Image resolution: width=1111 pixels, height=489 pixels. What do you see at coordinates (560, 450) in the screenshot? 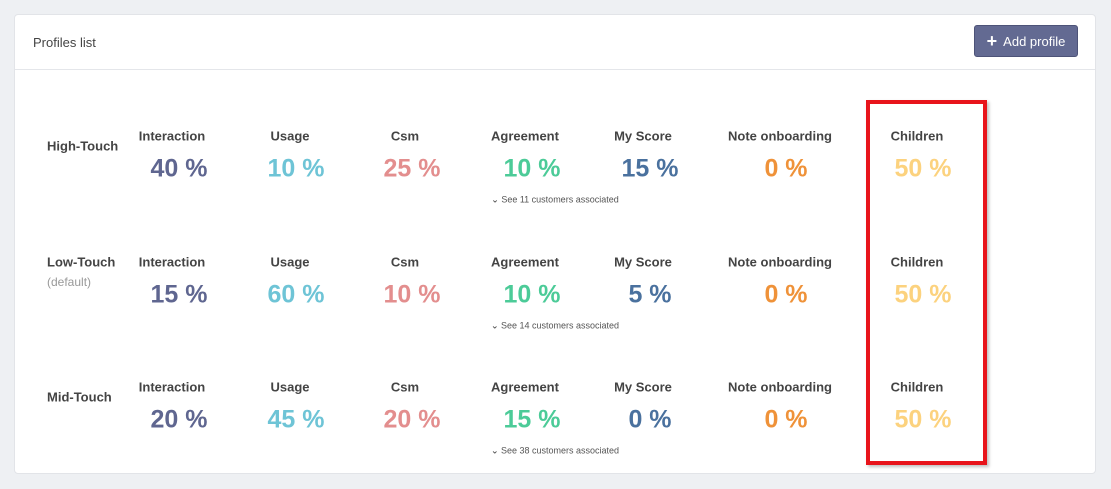
I see `link-text: See 38 customers associated` at bounding box center [560, 450].